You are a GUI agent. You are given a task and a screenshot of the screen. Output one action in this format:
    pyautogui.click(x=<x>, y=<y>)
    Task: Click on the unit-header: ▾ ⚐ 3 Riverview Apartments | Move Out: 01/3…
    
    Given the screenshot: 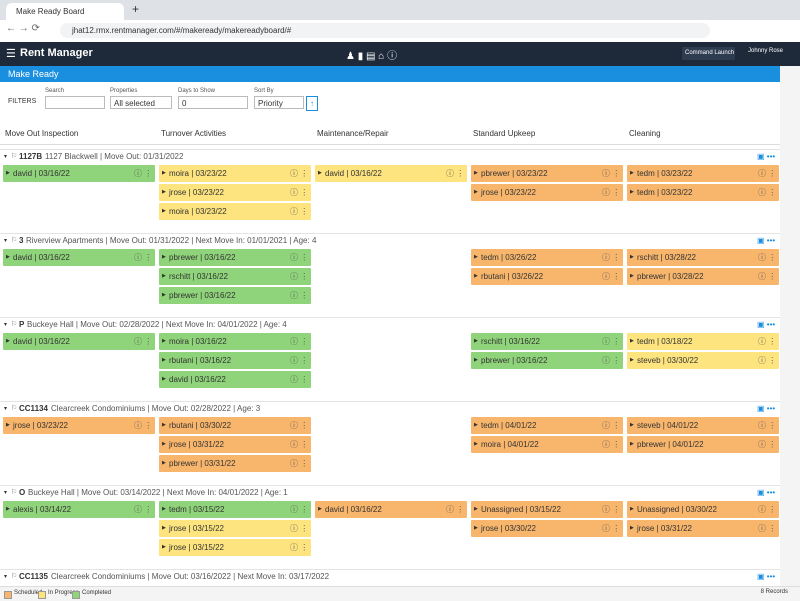 What is the action you would take?
    pyautogui.click(x=390, y=240)
    